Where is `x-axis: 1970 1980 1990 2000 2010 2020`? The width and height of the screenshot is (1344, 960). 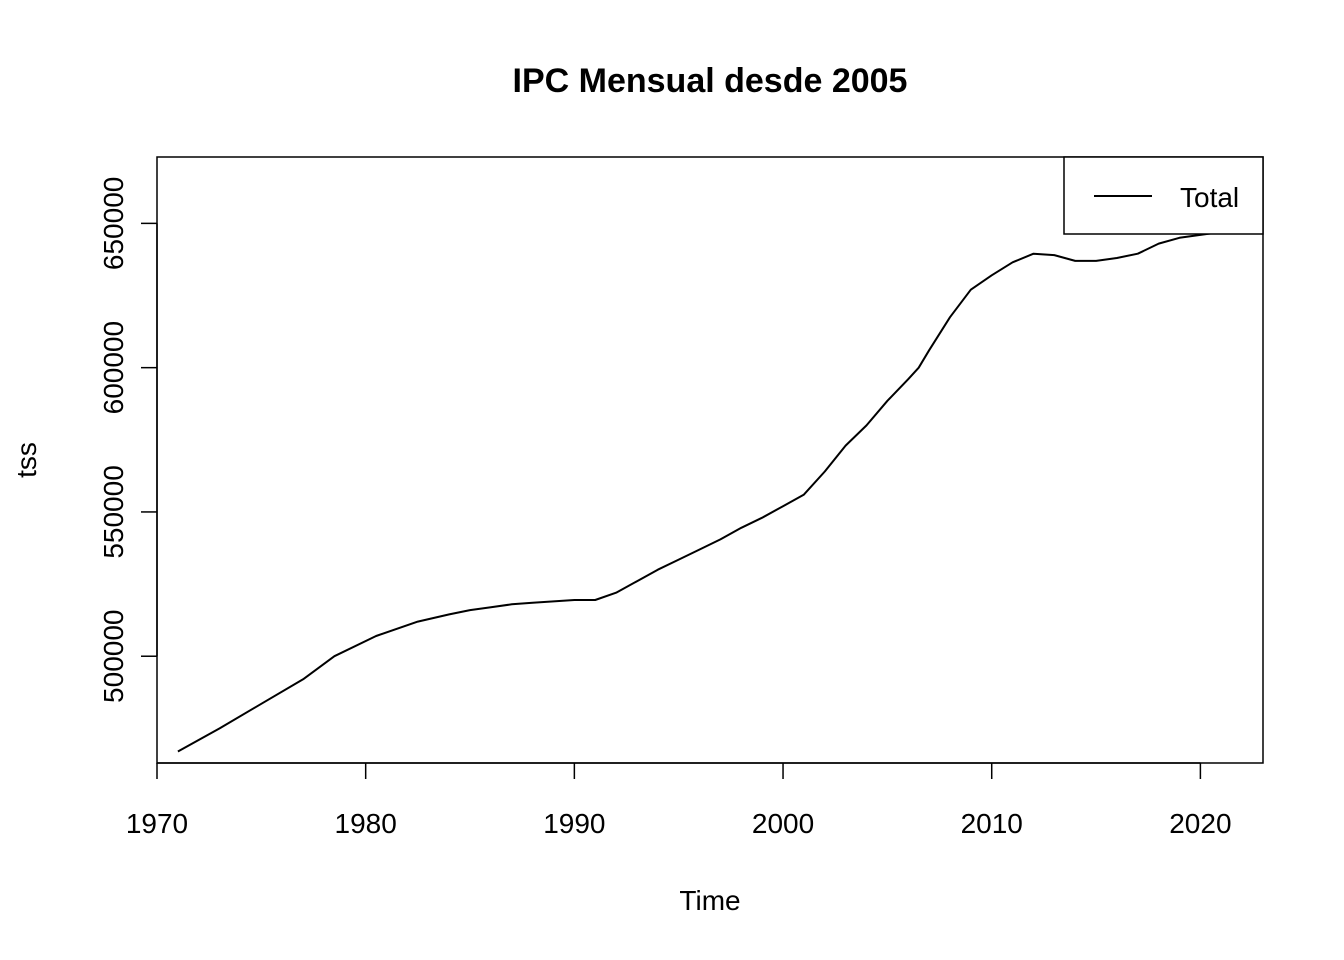 x-axis: 1970 1980 1990 2000 2010 2020 is located at coordinates (679, 800).